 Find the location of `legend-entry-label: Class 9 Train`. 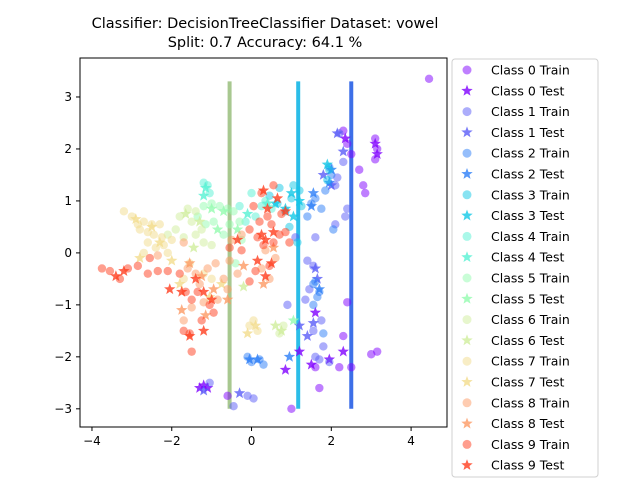

legend-entry-label: Class 9 Train is located at coordinates (530, 444).